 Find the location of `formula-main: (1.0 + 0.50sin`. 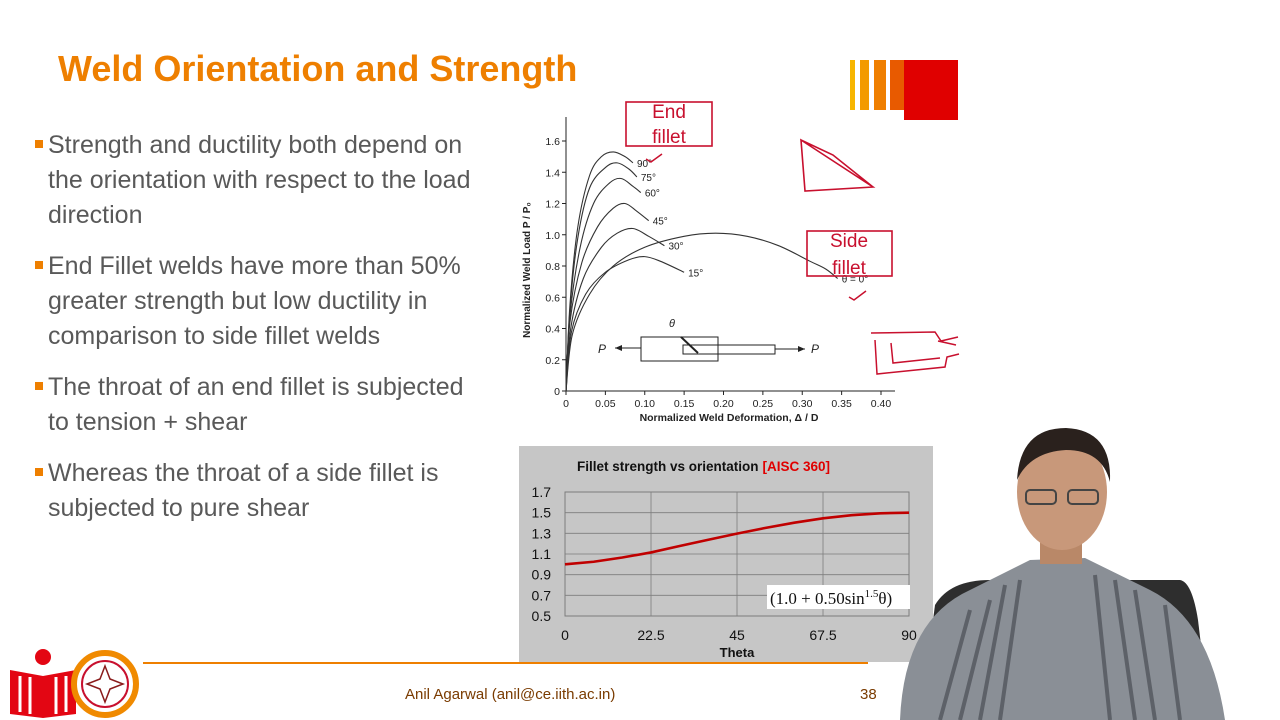

formula-main: (1.0 + 0.50sin is located at coordinates (817, 598).